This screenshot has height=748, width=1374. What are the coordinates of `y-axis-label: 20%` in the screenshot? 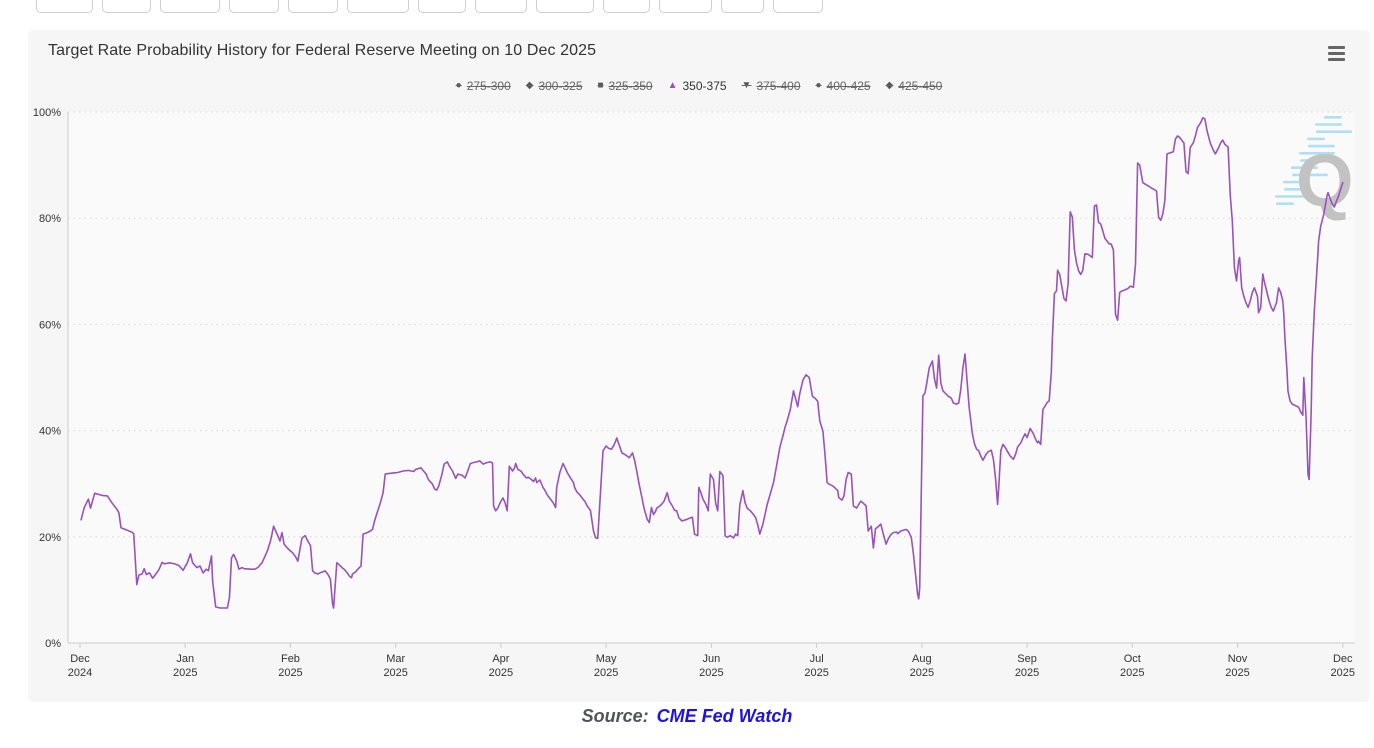 It's located at (50, 538).